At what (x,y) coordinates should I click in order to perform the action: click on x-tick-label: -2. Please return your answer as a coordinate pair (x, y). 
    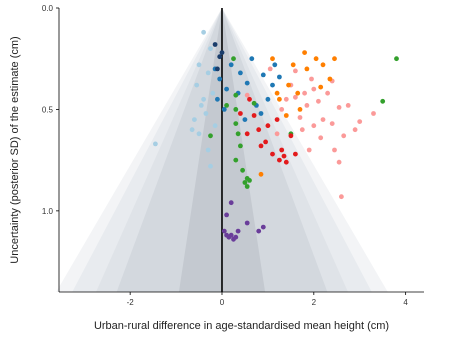
    Looking at the image, I should click on (131, 302).